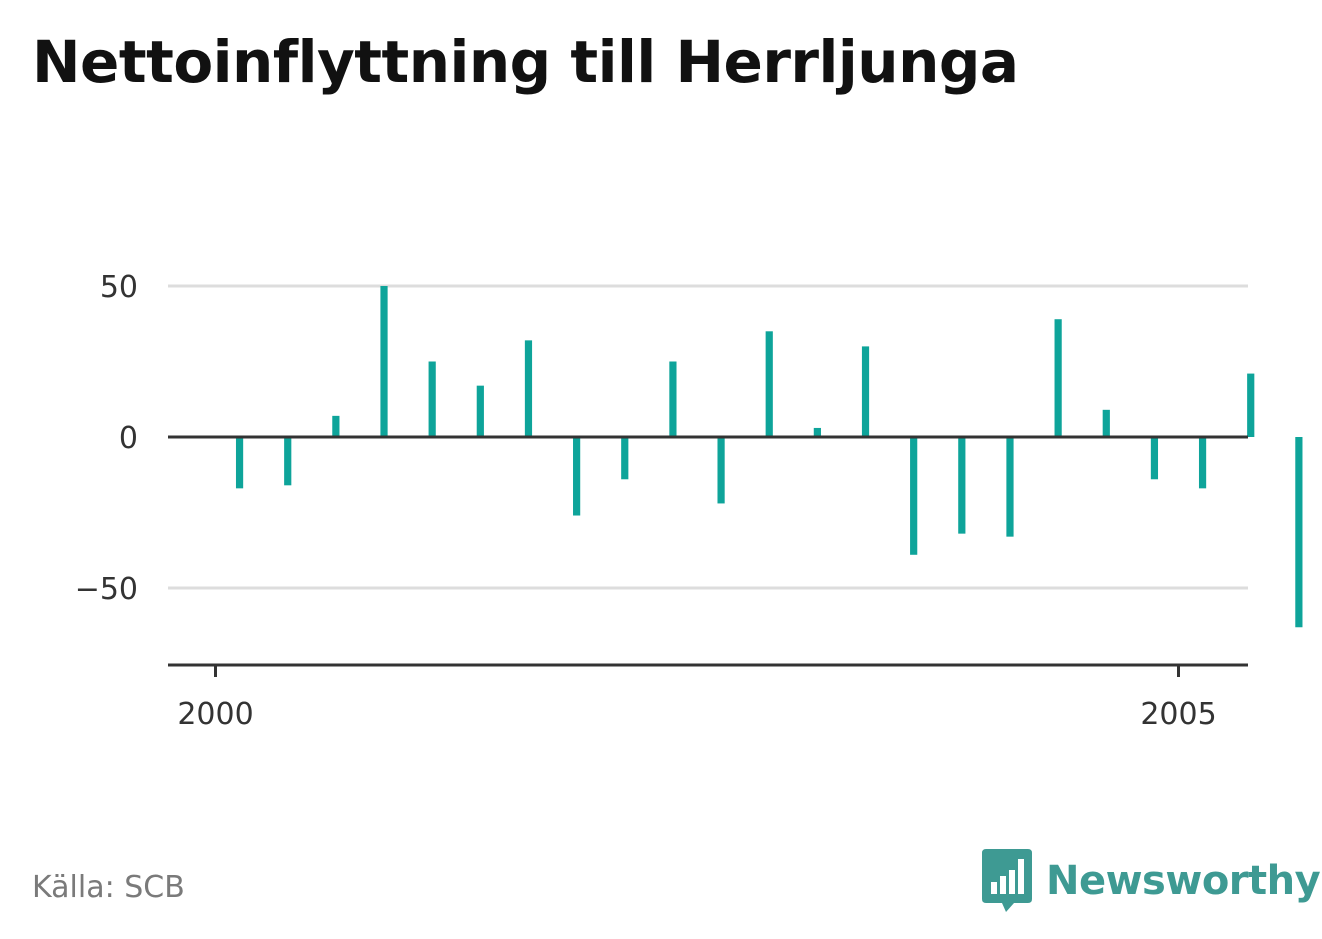 The height and width of the screenshot is (939, 1322). I want to click on source-note: Källa: SCB, so click(108, 887).